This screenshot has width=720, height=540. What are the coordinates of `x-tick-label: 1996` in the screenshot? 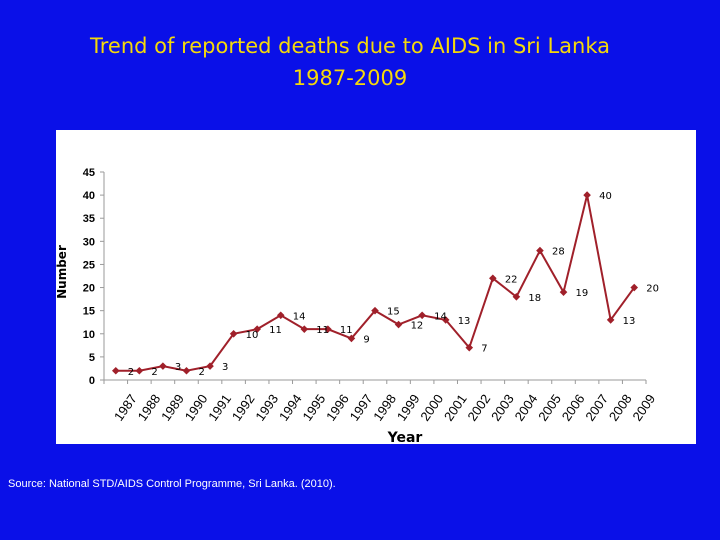 It's located at (337, 407).